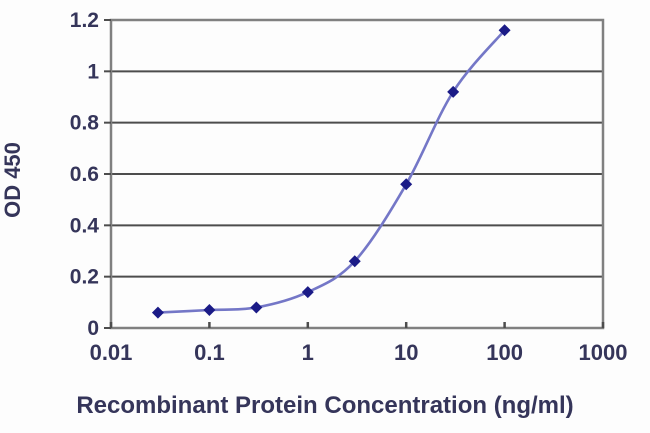 This screenshot has height=433, width=650. Describe the element at coordinates (84, 277) in the screenshot. I see `y-tick-label: 0.2` at that location.